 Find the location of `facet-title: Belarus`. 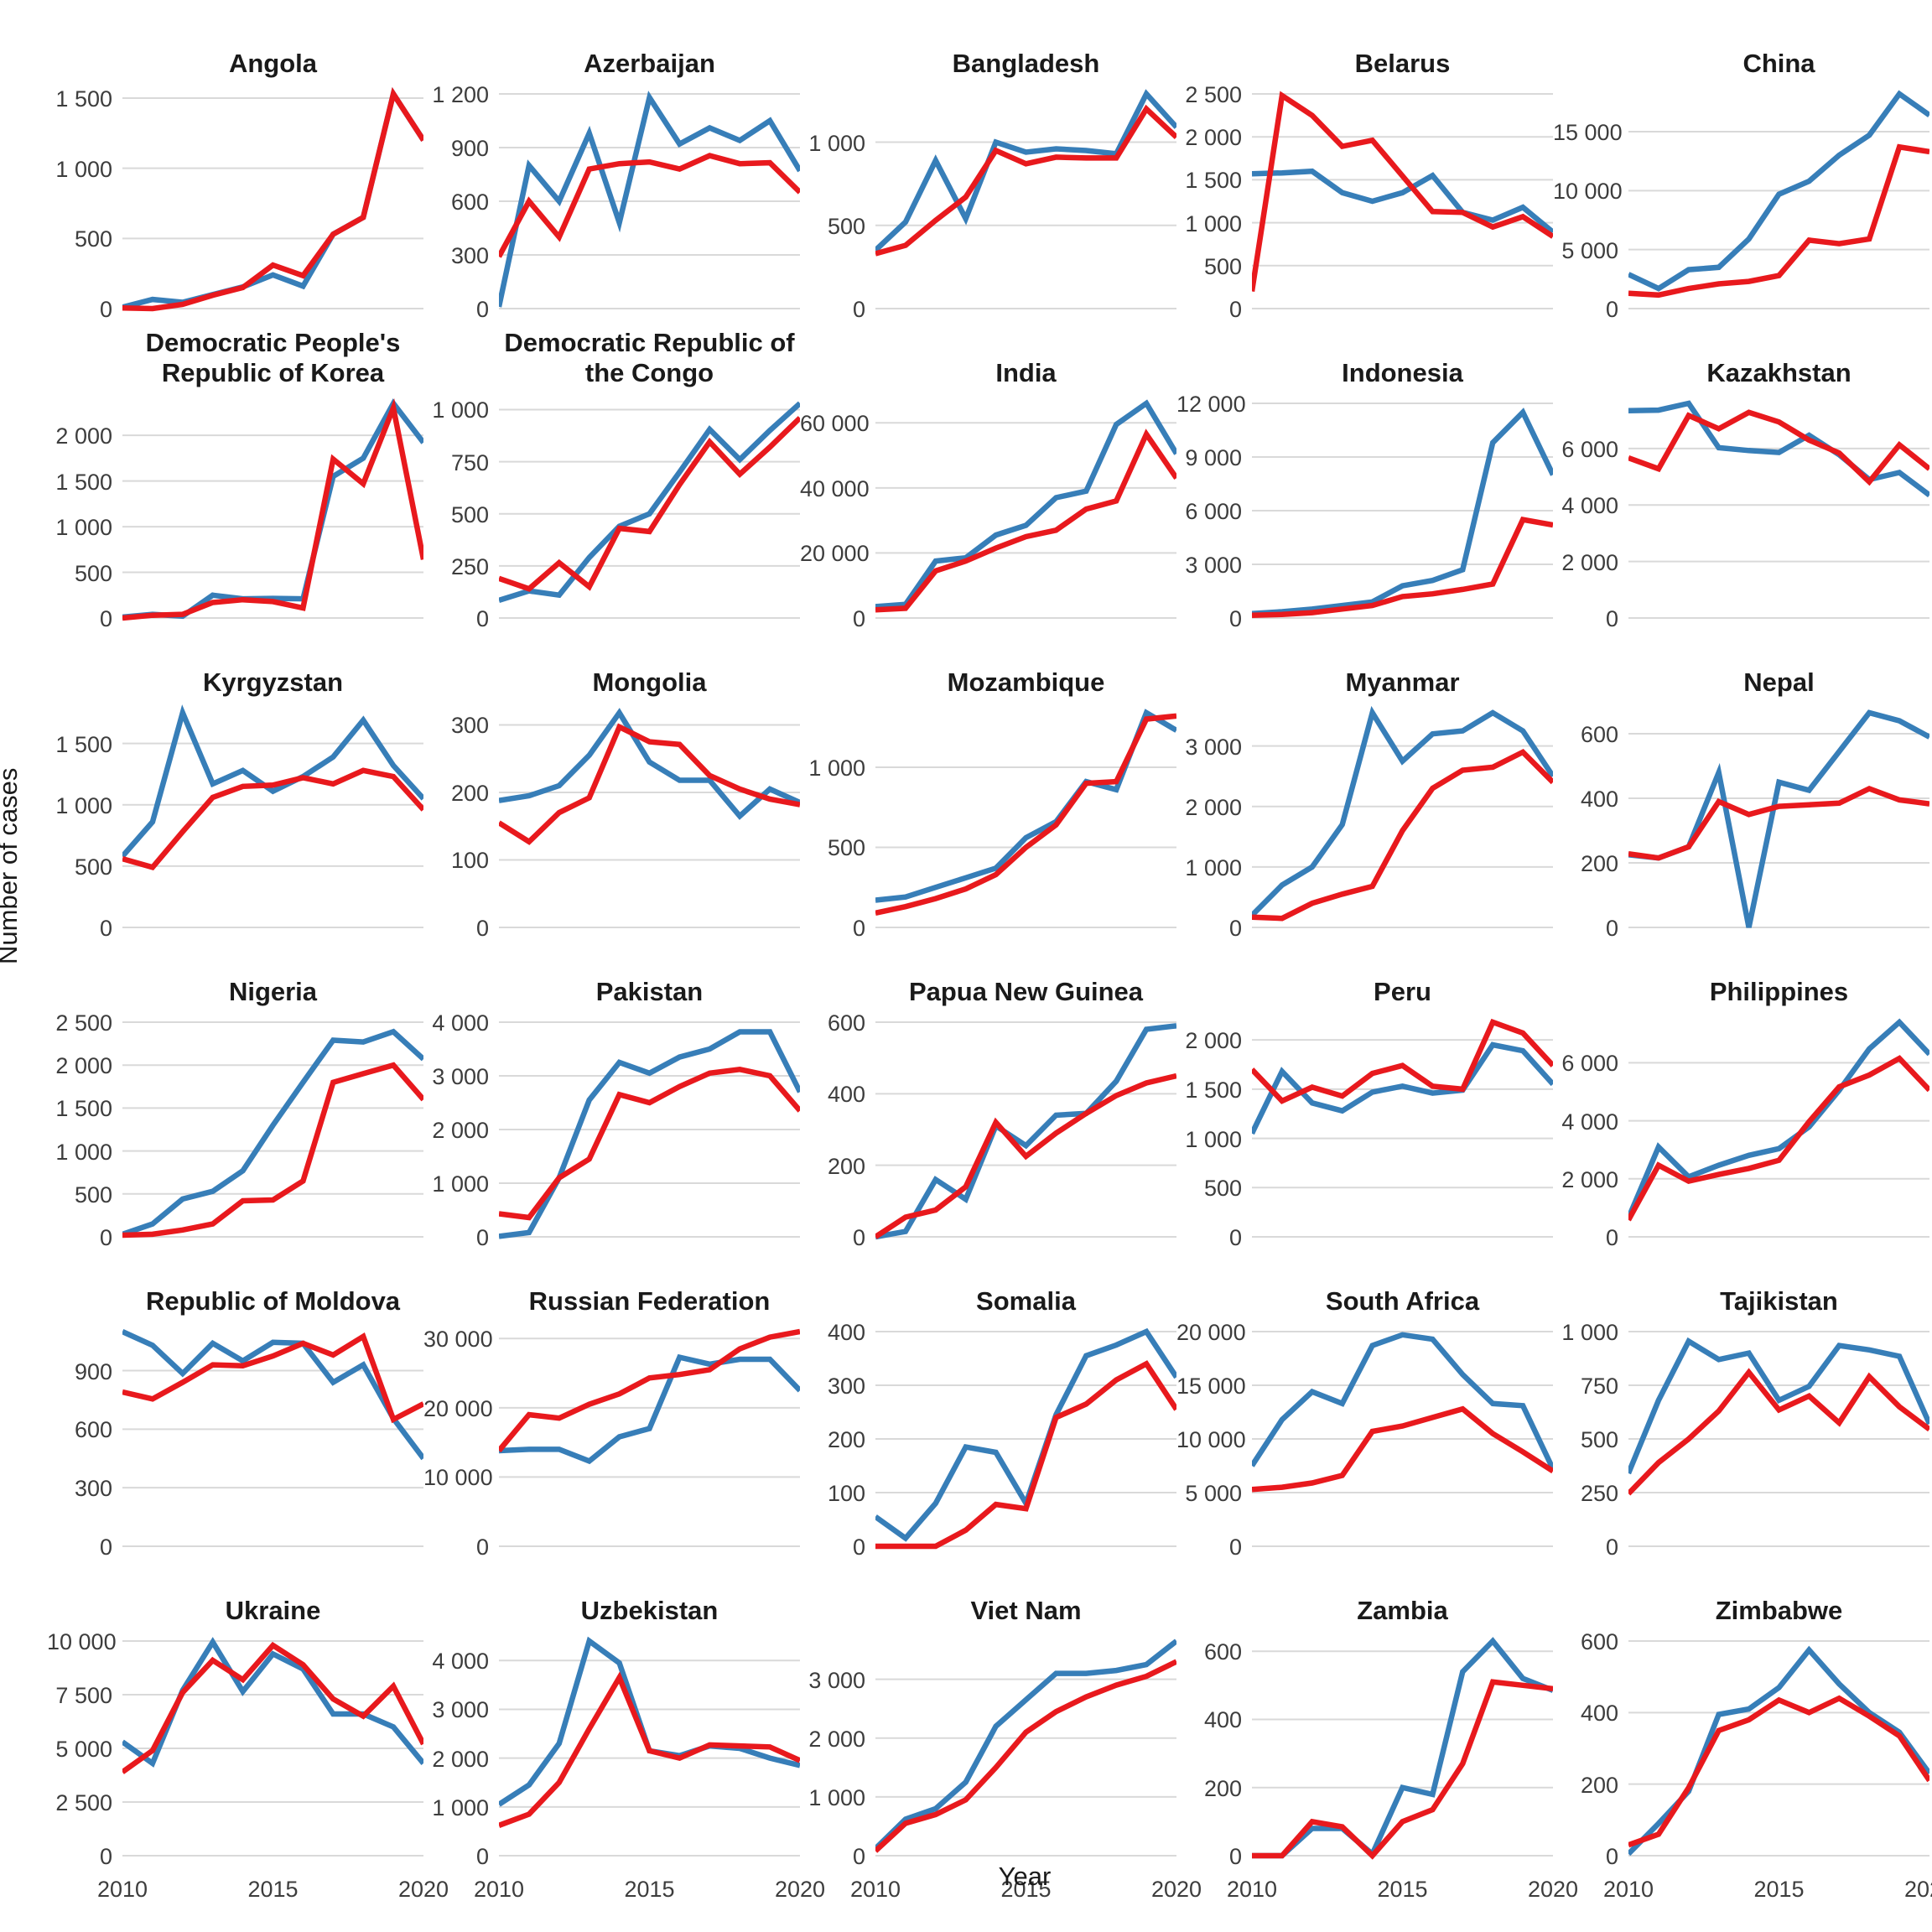

facet-title: Belarus is located at coordinates (1402, 63).